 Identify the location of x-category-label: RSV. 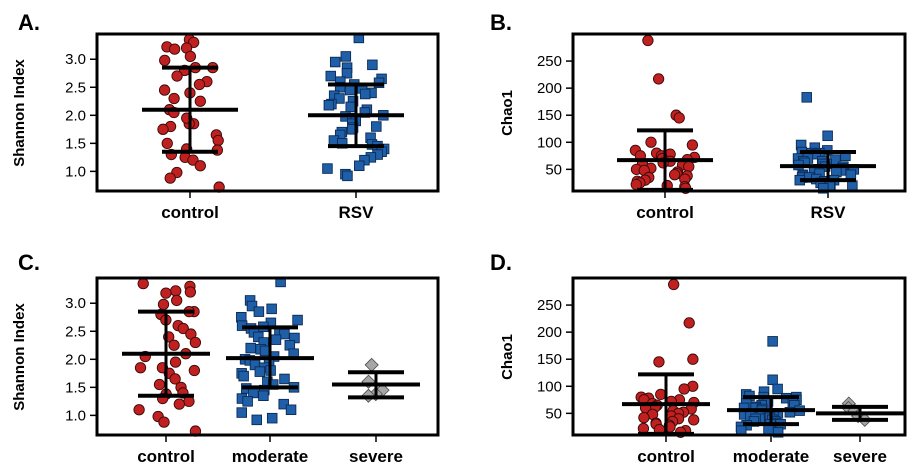
(357, 212).